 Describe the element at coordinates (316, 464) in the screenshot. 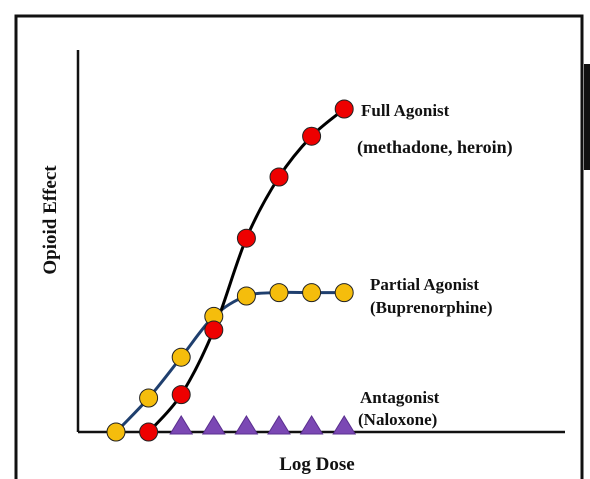

I see `x-axis-title: Log Dose` at that location.